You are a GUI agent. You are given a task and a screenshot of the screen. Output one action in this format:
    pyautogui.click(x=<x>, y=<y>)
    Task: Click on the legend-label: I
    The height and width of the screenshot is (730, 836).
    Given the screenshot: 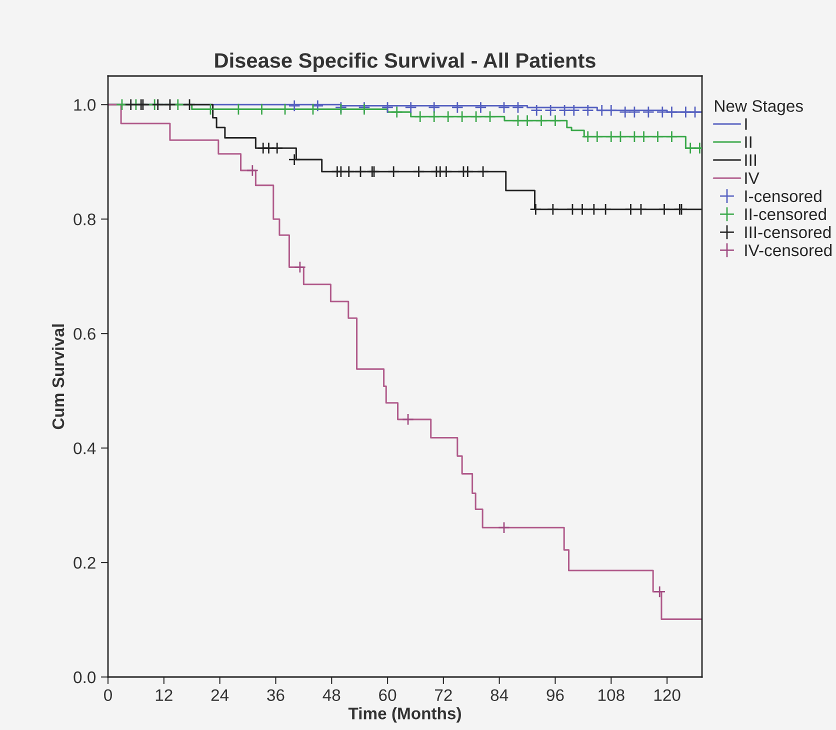 What is the action you would take?
    pyautogui.click(x=746, y=124)
    